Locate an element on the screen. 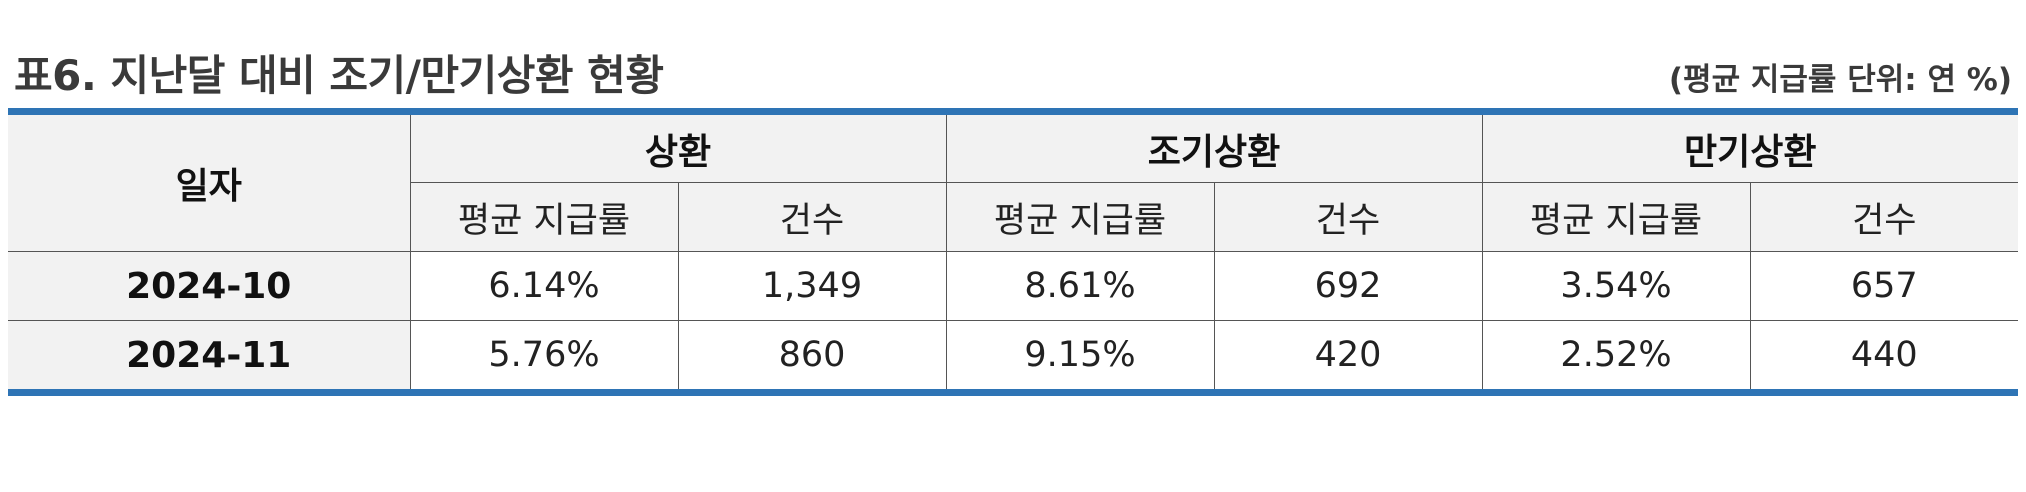  cell-maturity-avg-rate: 3.54% is located at coordinates (1616, 286).